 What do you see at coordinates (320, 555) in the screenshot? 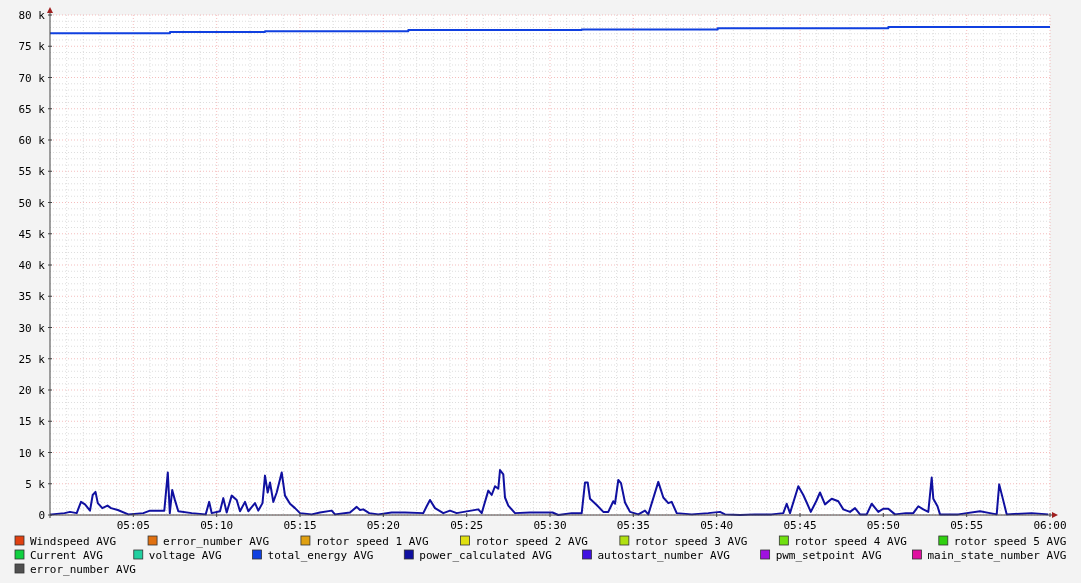
I see `legend-label: total_energy AVG` at bounding box center [320, 555].